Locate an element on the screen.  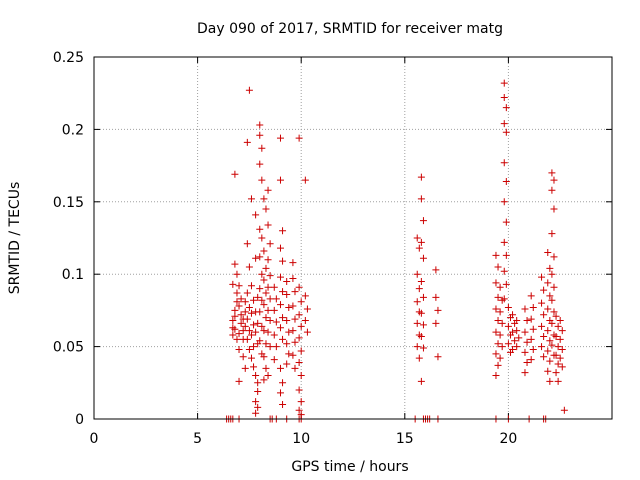
x-tick-label: 20 is located at coordinates (508, 439).